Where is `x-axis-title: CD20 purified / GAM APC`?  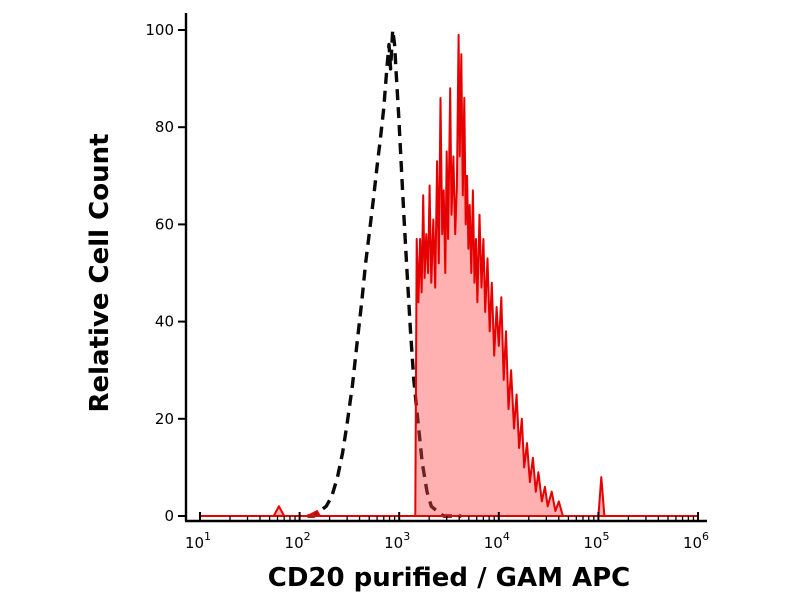
x-axis-title: CD20 purified / GAM APC is located at coordinates (449, 578).